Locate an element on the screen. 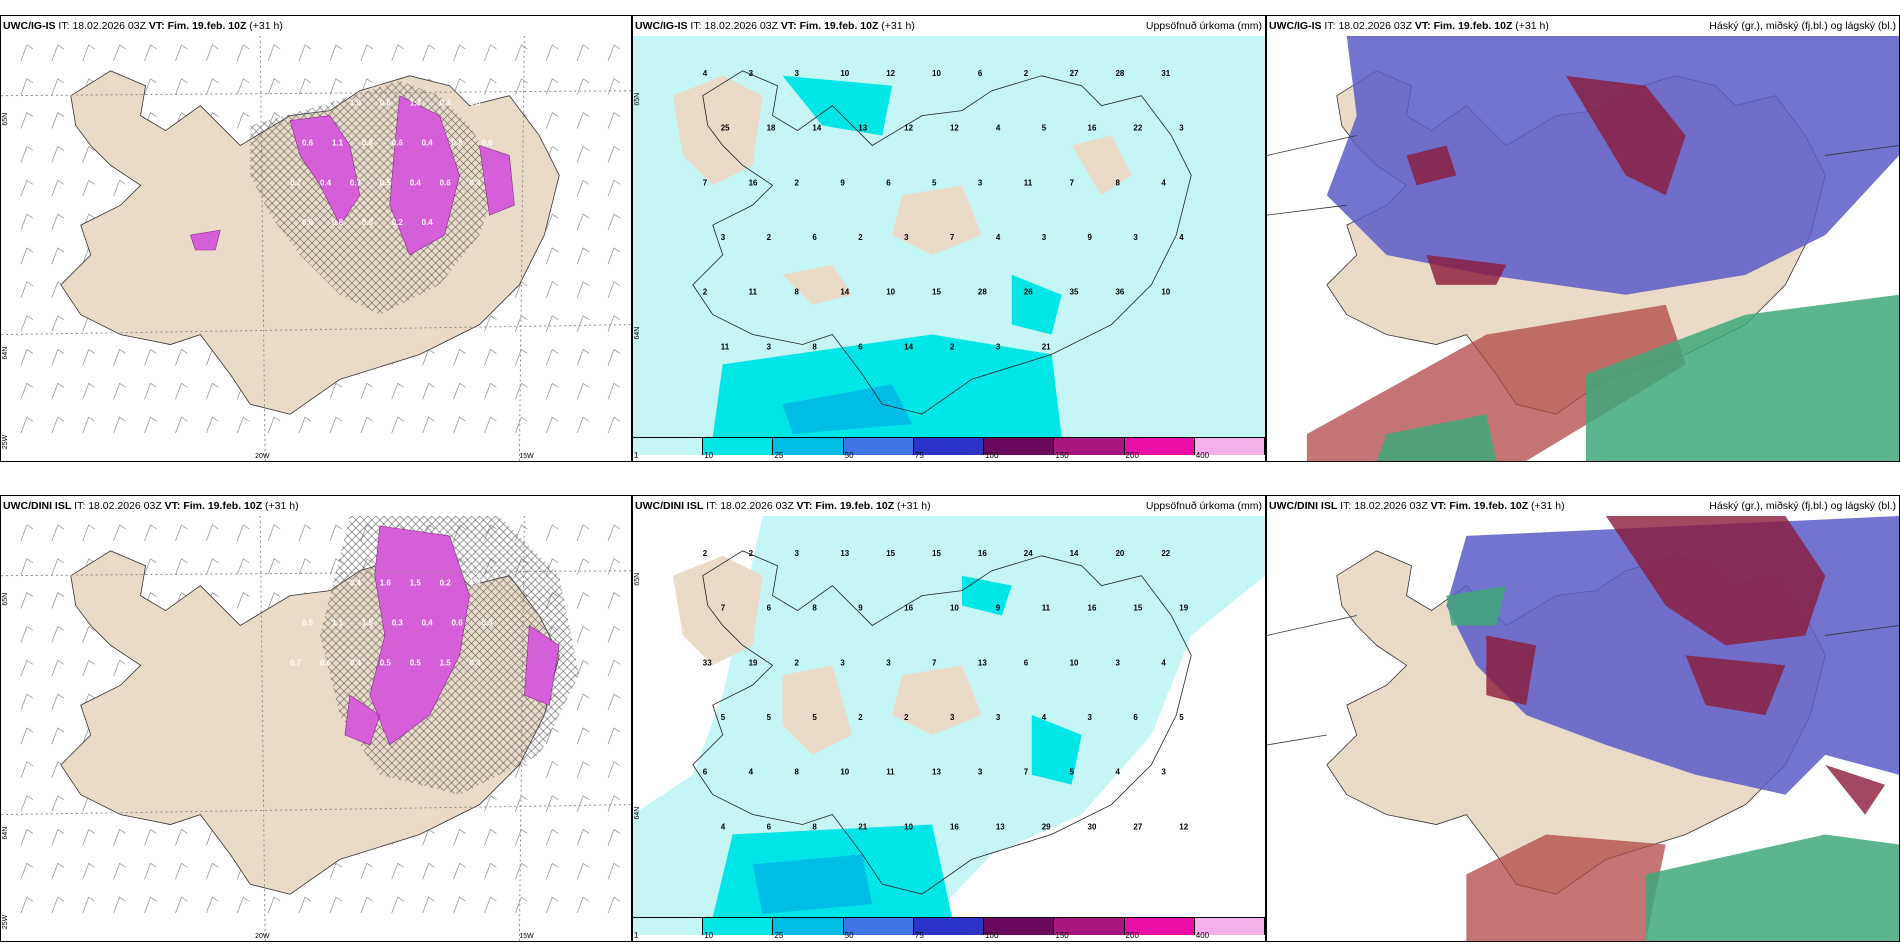 The width and height of the screenshot is (1900, 950). value-label: 1.1 is located at coordinates (338, 142).